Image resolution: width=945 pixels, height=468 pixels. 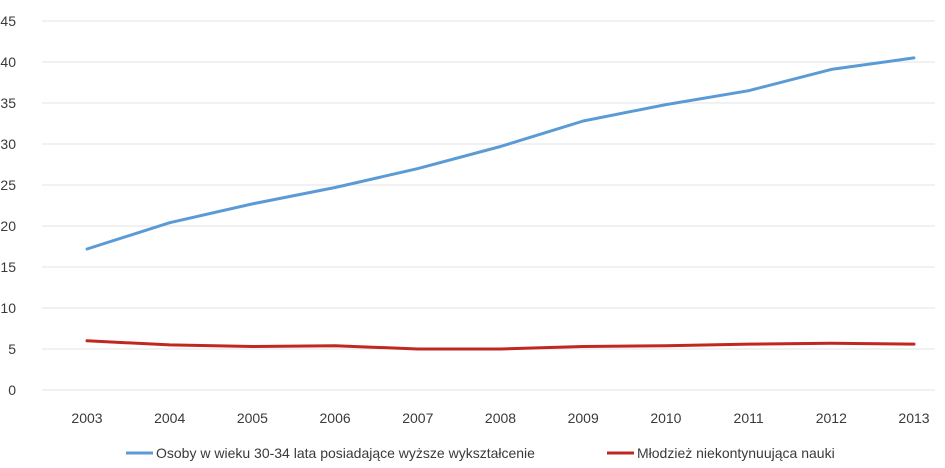 I want to click on y-tick-label: 15, so click(x=8, y=267).